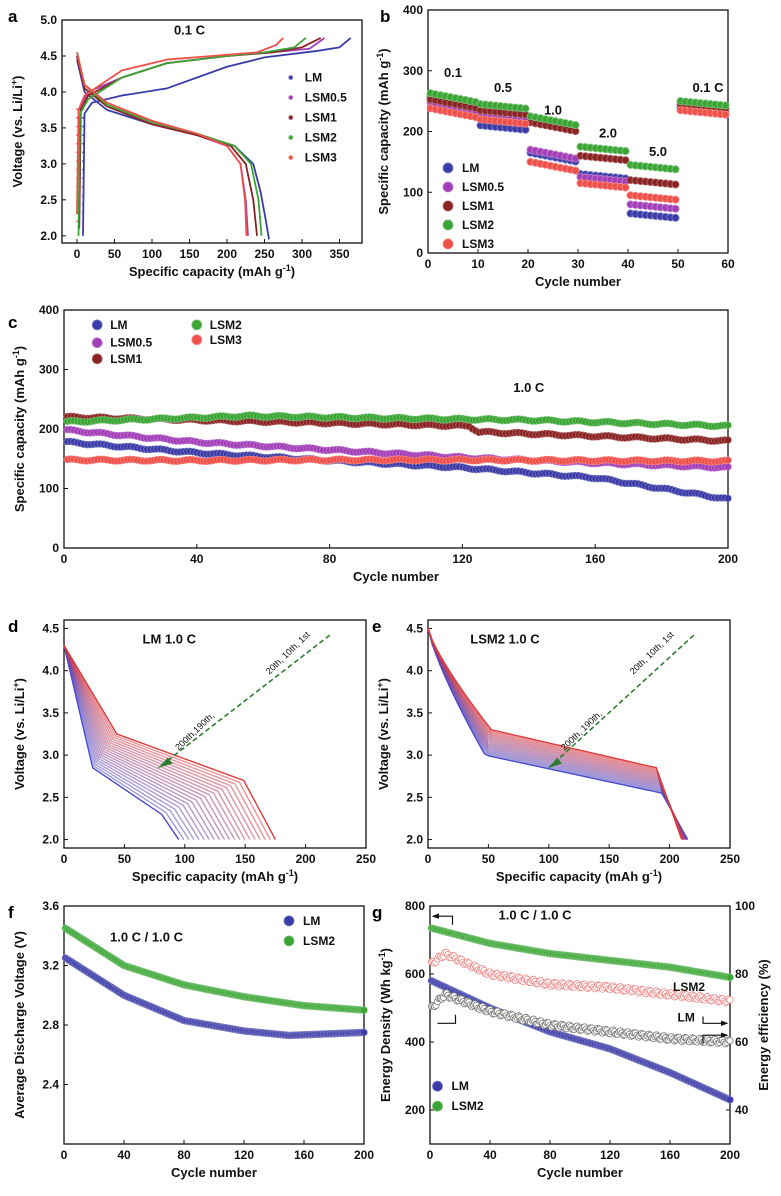 This screenshot has width=781, height=1196. What do you see at coordinates (180, 126) in the screenshot?
I see `charge-curve` at bounding box center [180, 126].